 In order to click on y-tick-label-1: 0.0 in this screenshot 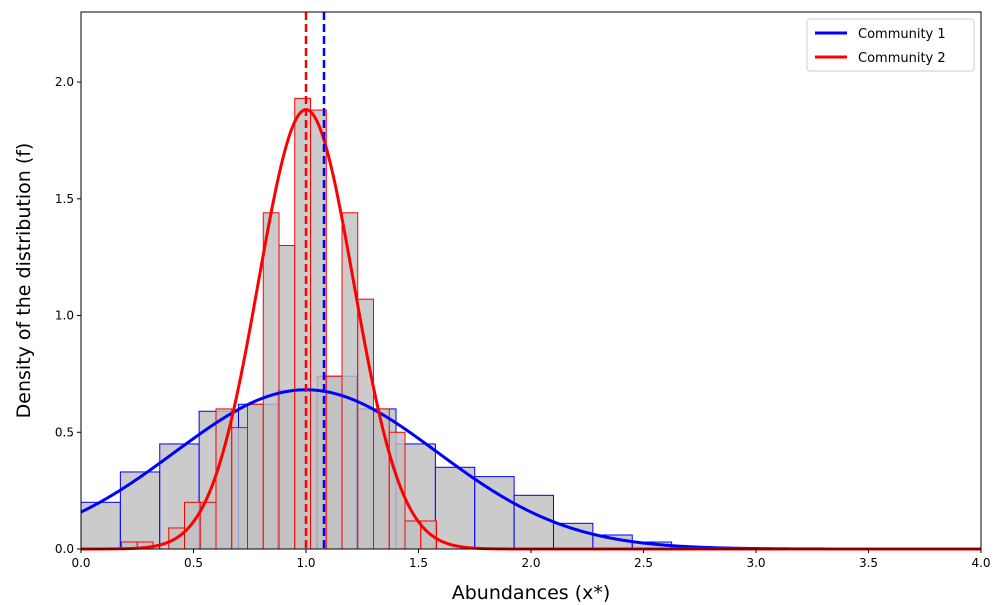, I will do `click(64, 549)`.